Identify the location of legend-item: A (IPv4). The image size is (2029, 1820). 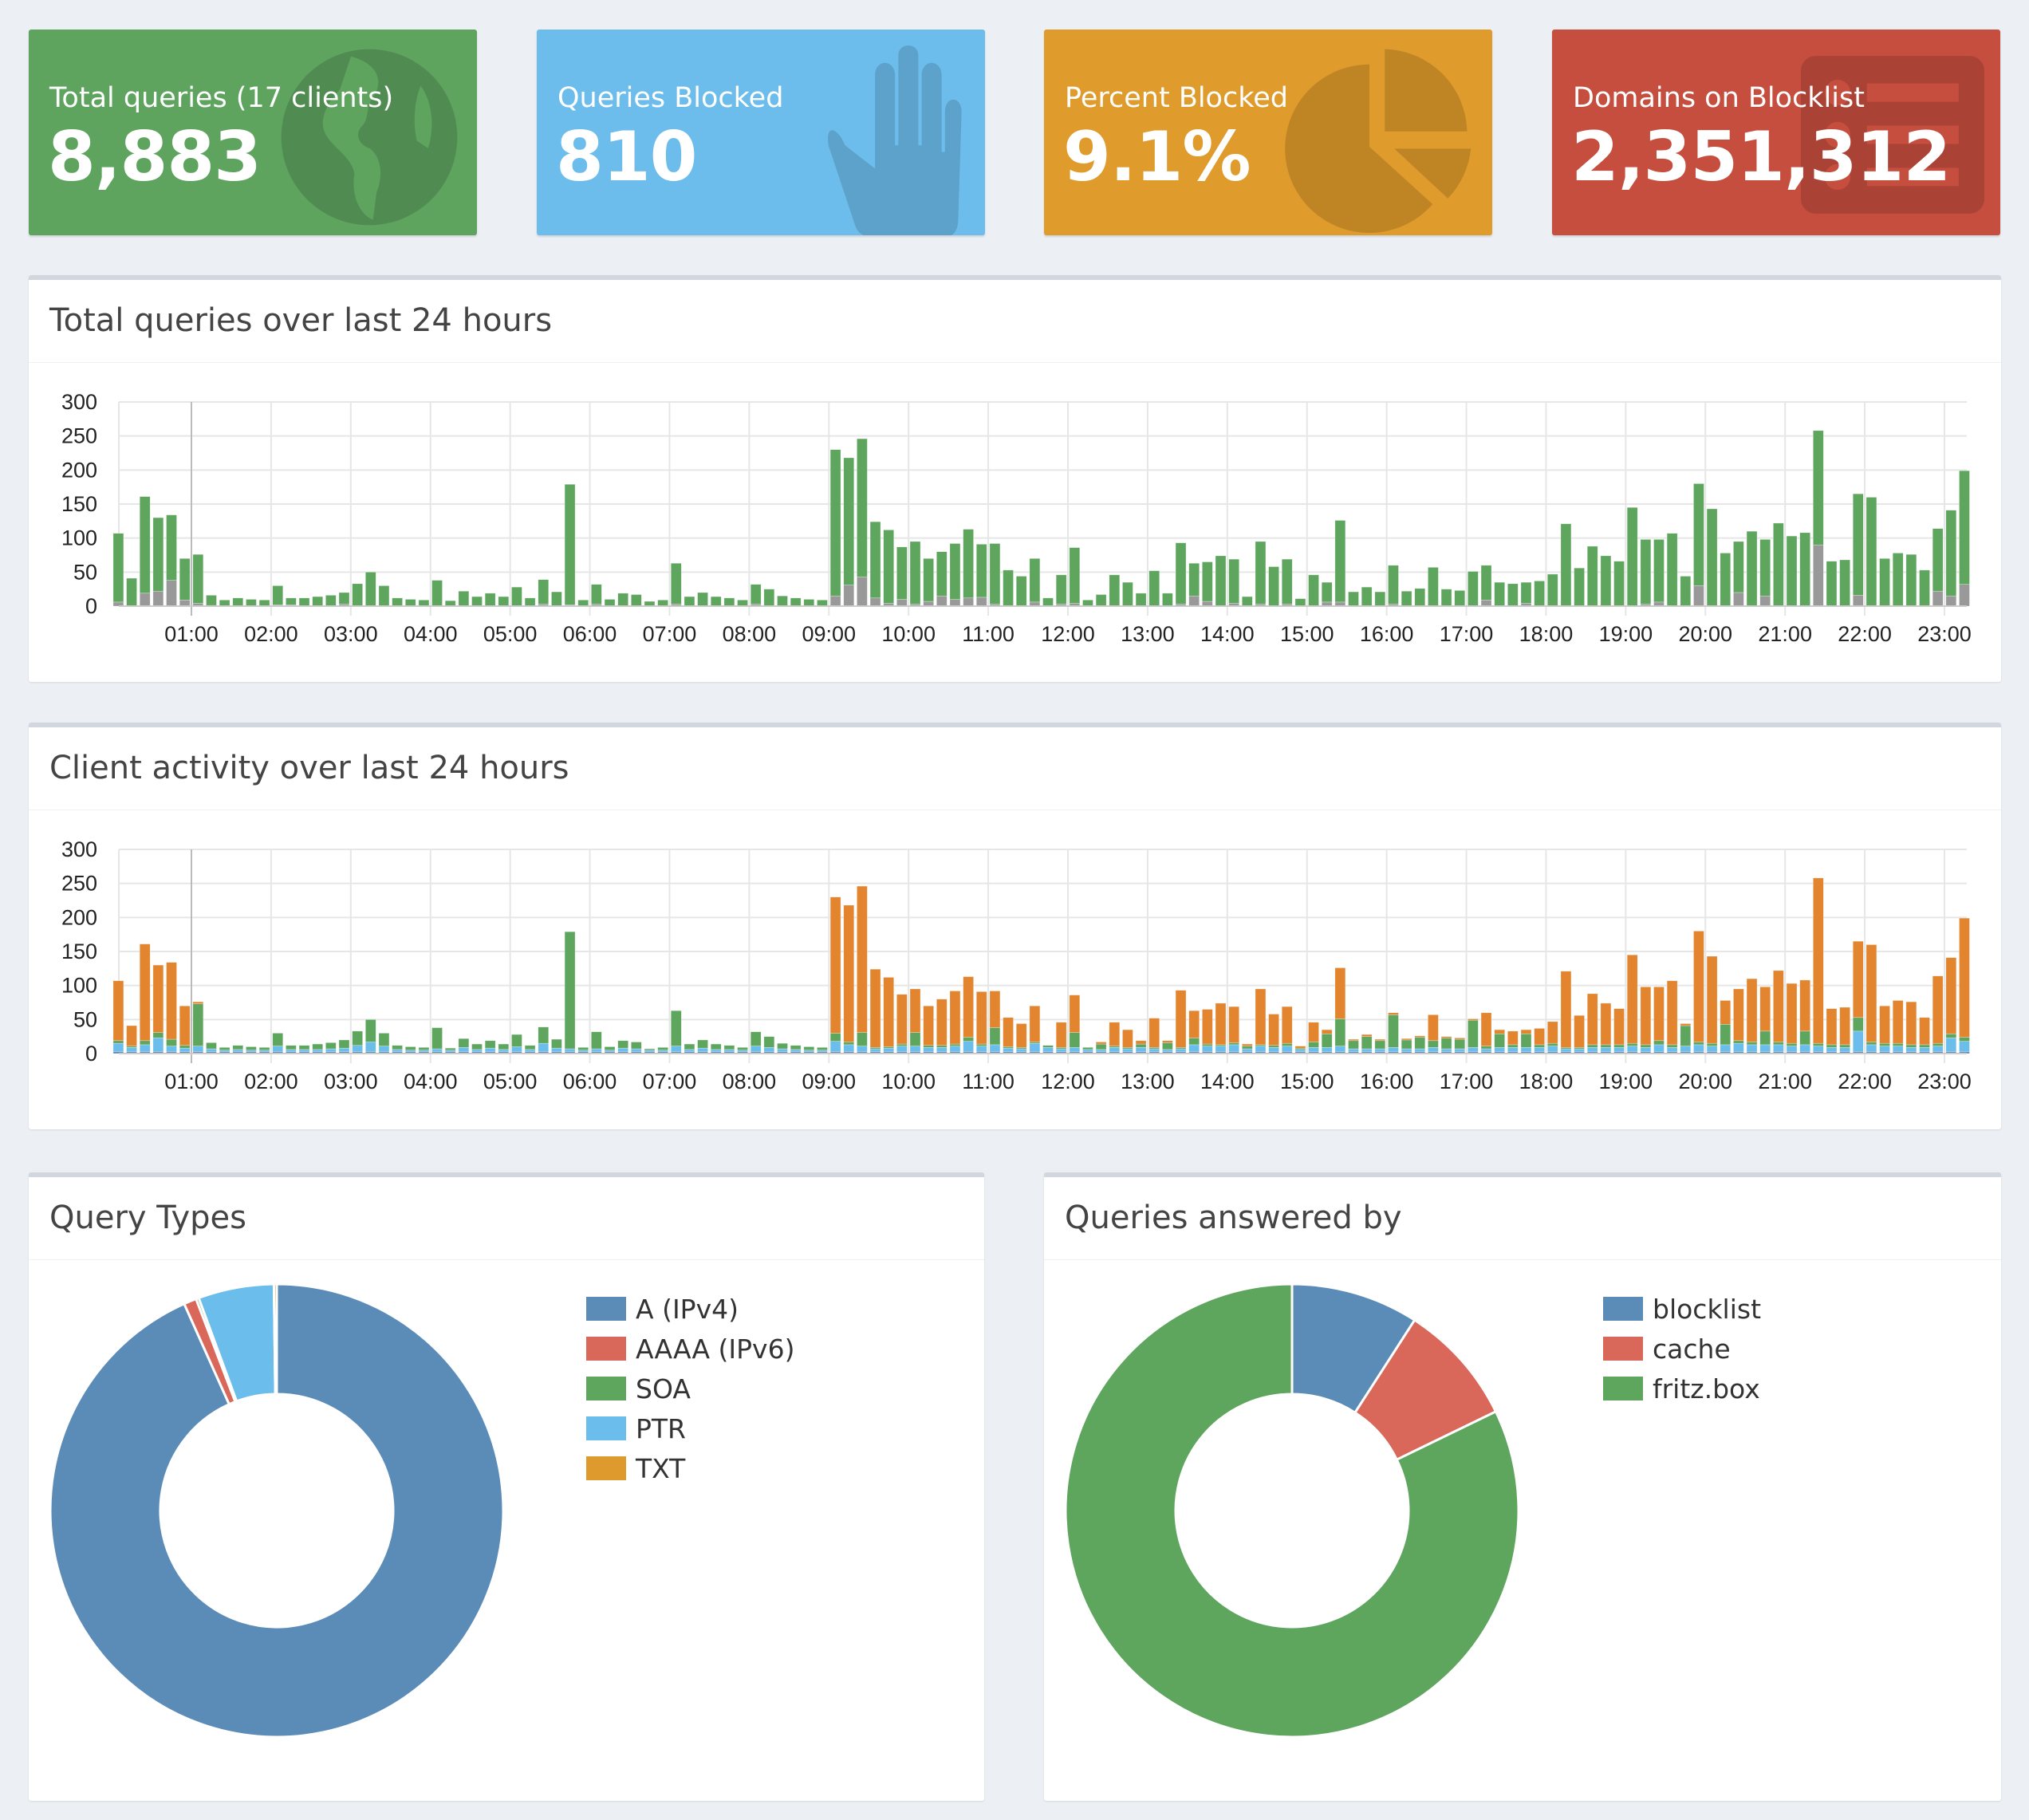
(690, 1309).